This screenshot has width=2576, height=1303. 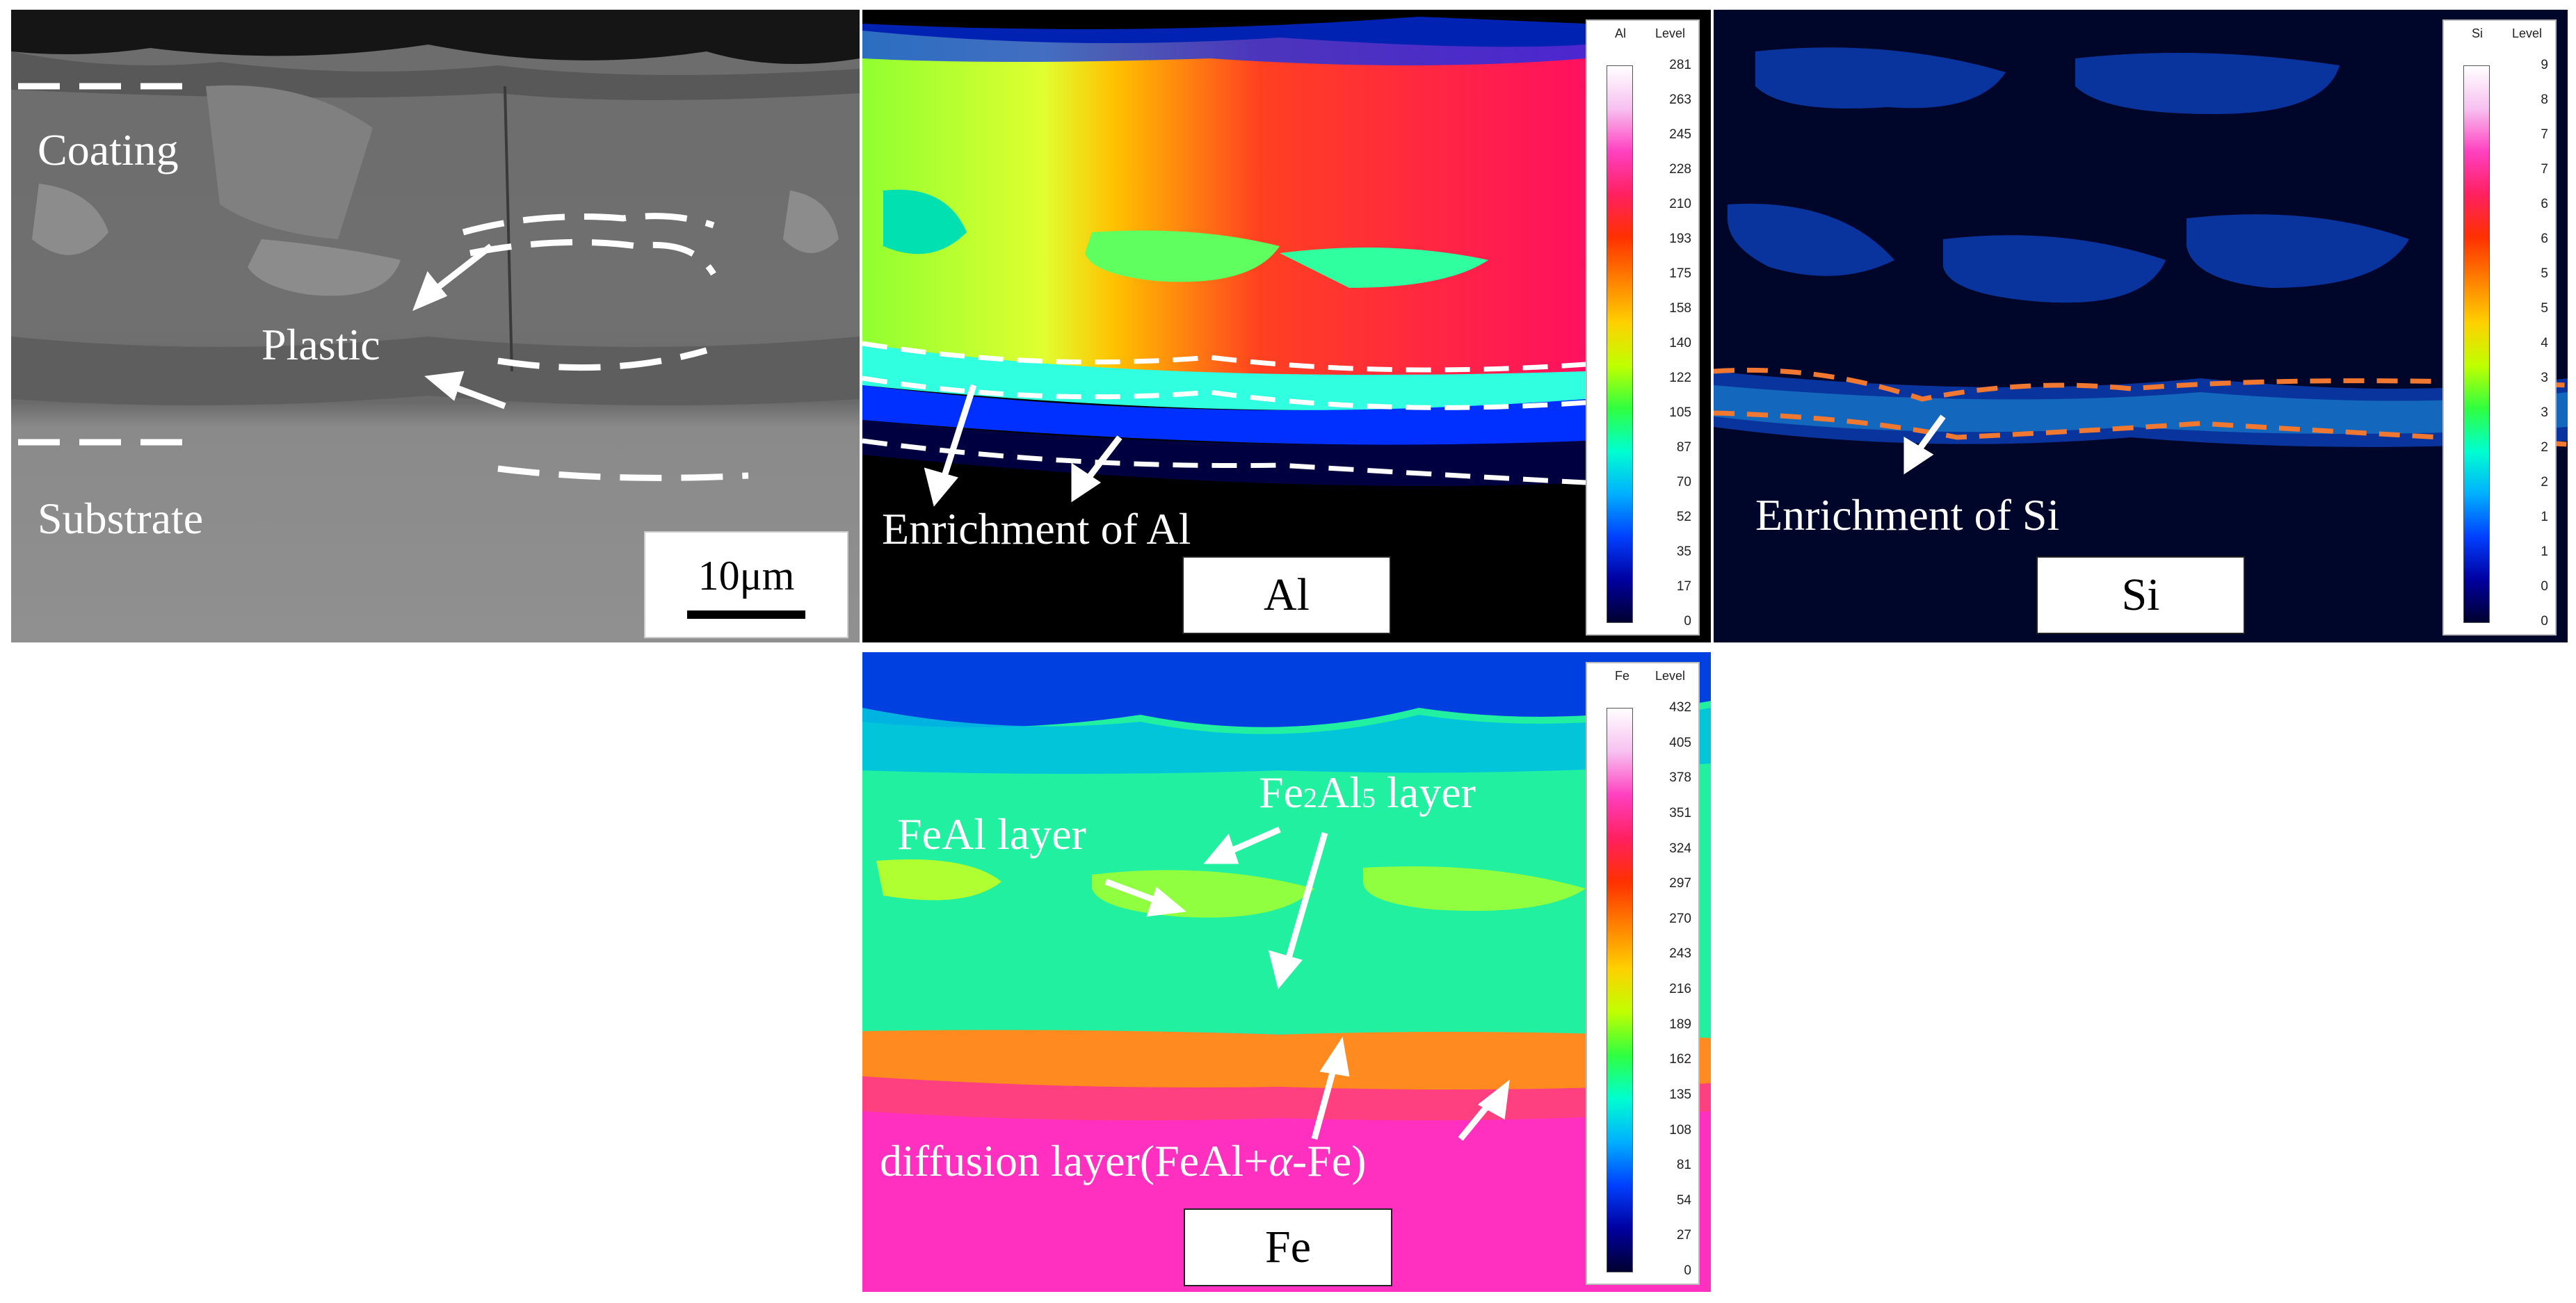 I want to click on fe2al5-prefix: Fe, so click(x=1281, y=792).